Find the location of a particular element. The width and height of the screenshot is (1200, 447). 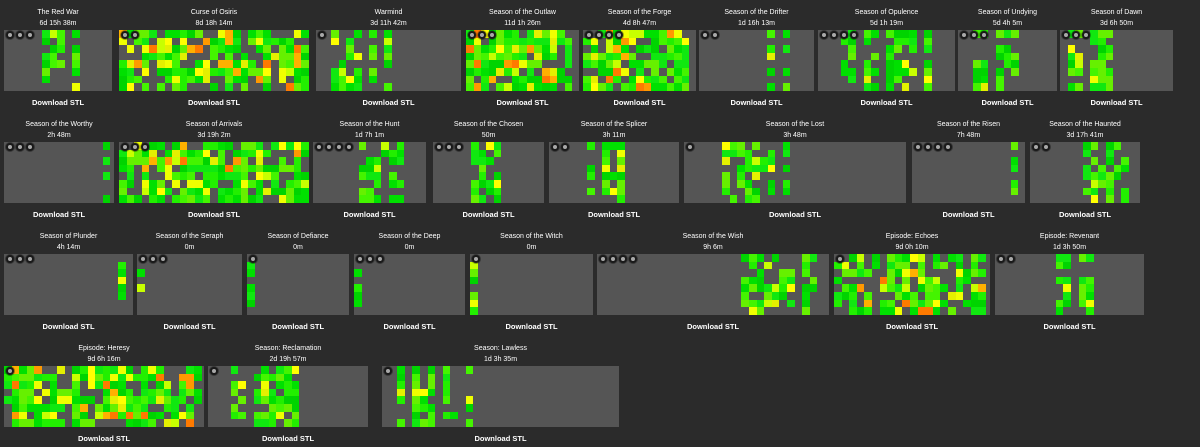

season-card: Season of the Forge 4d 8h 47m Download STL is located at coordinates (639, 59).